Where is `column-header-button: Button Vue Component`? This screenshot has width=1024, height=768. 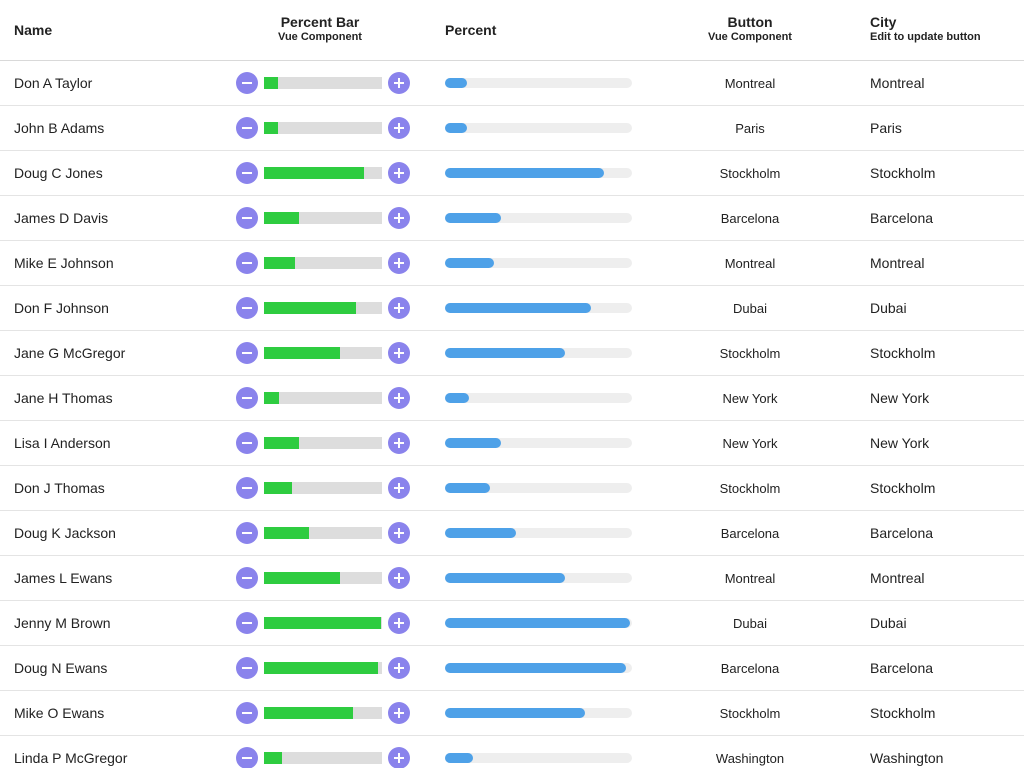
column-header-button: Button Vue Component is located at coordinates (750, 29).